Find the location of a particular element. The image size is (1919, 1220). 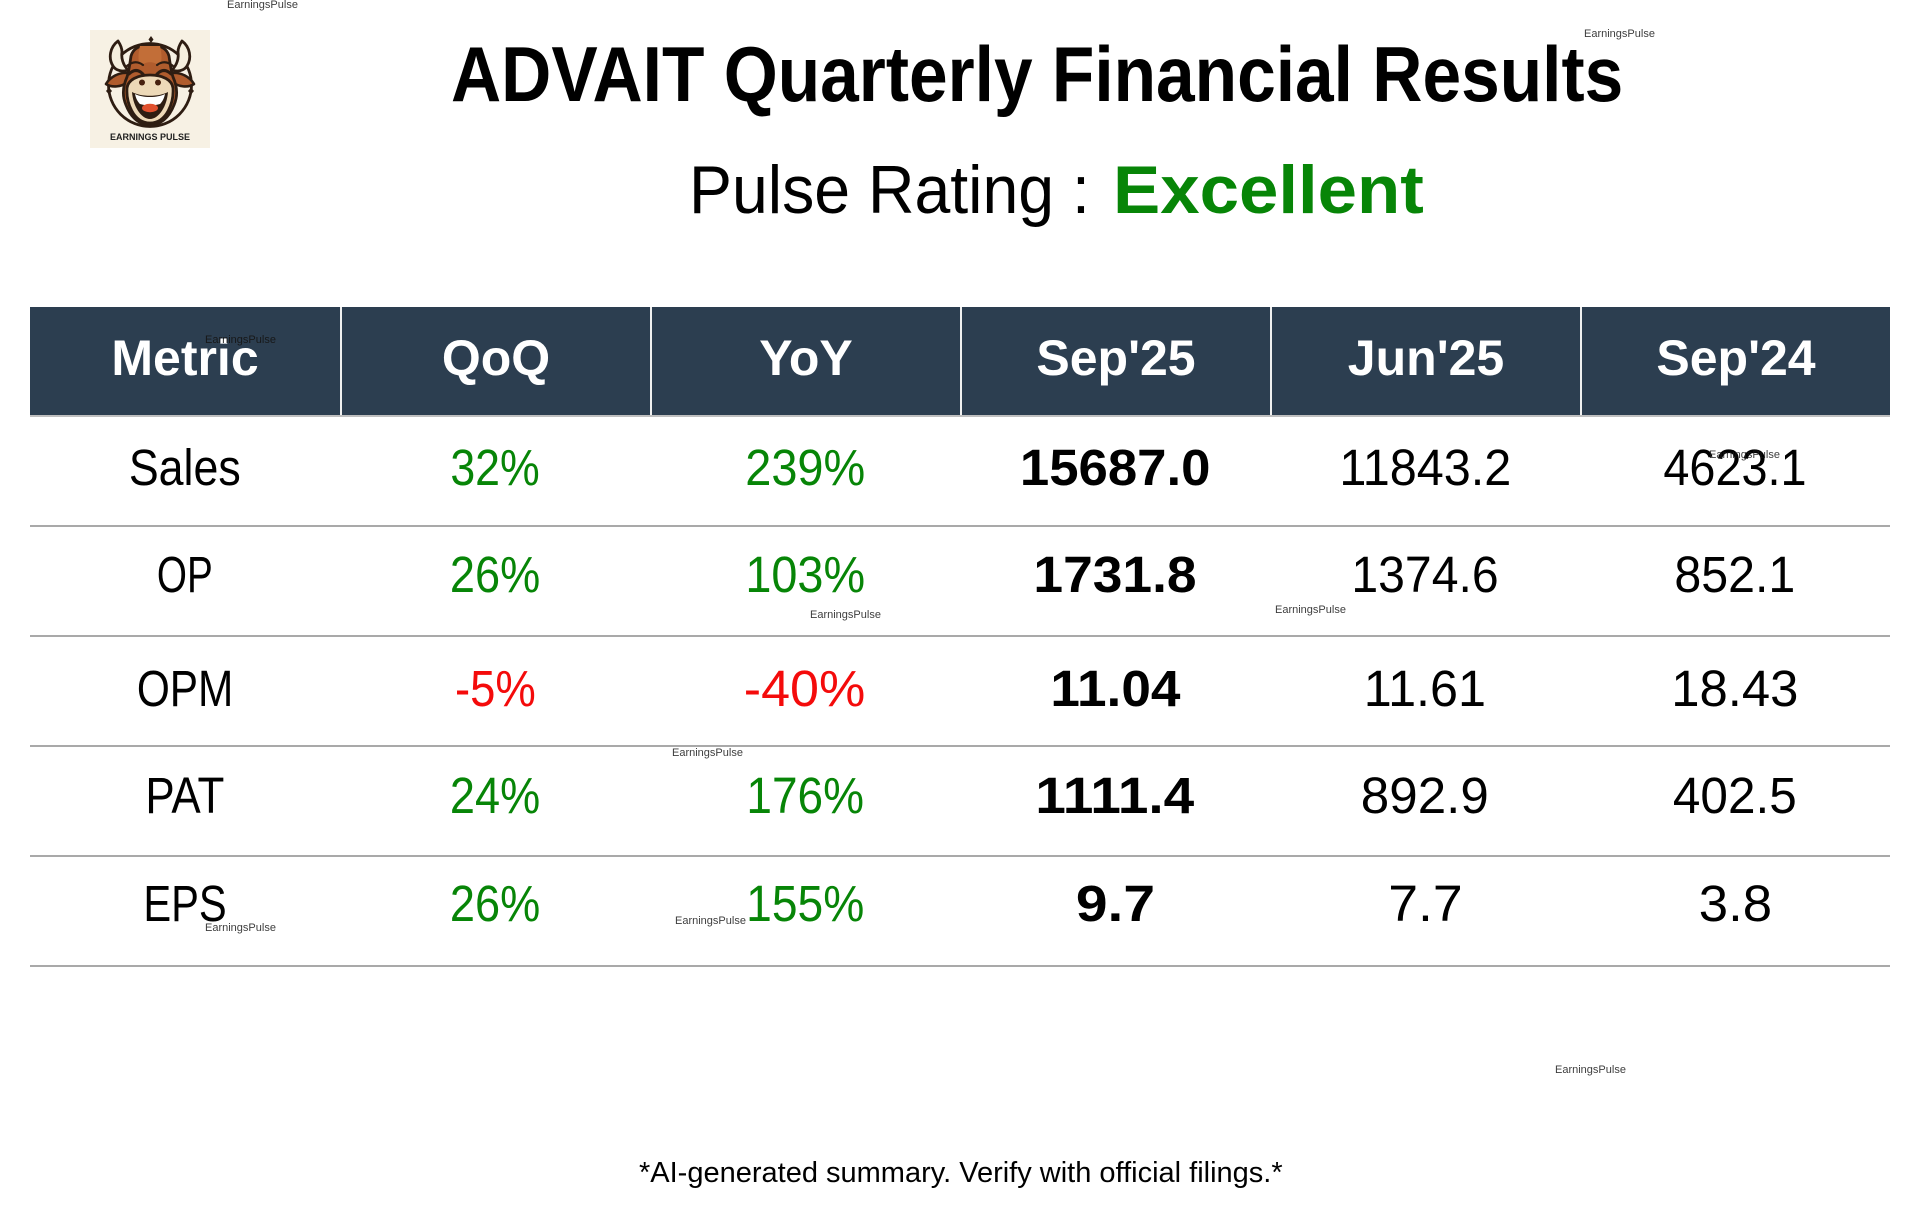

svg-text: EARNINGS PULSE is located at coordinates (150, 137).